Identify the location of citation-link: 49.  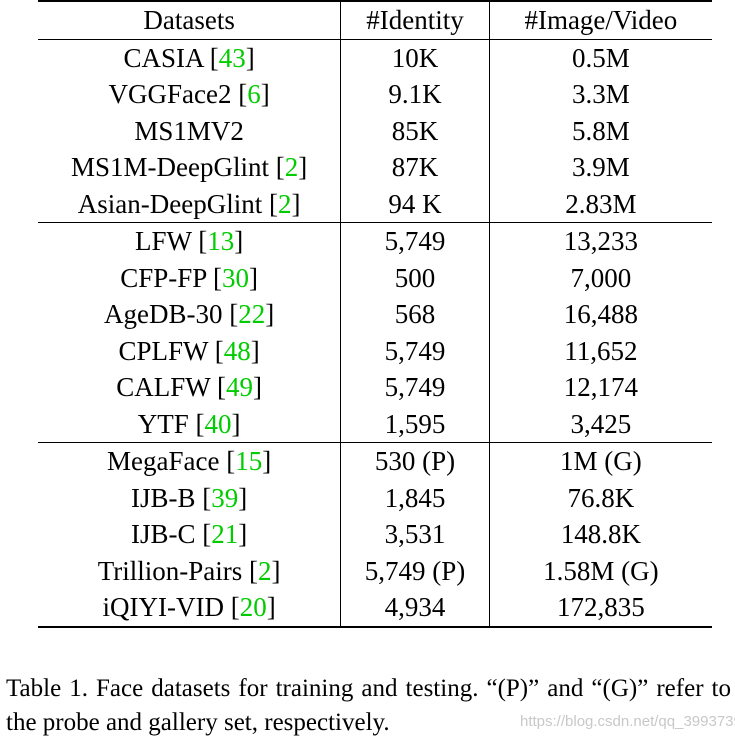
(240, 387).